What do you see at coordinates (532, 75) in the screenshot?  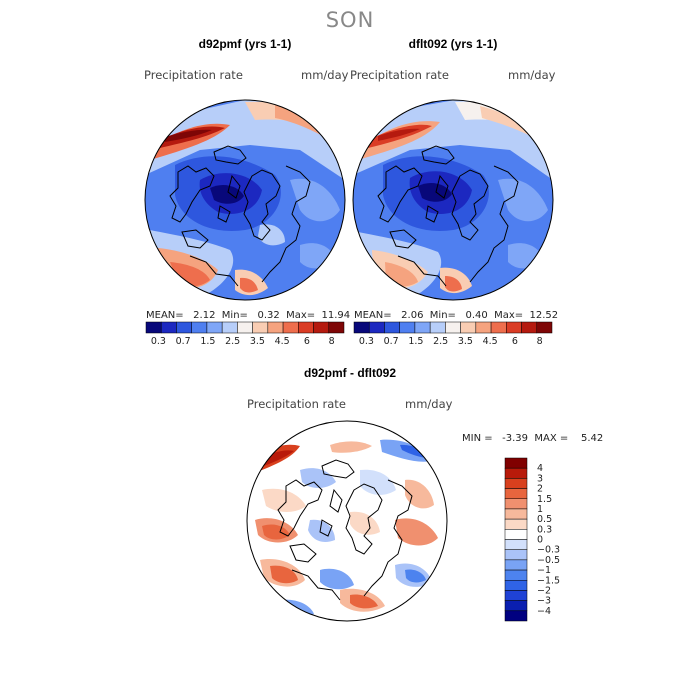 I see `panel2-units-label: mm/day` at bounding box center [532, 75].